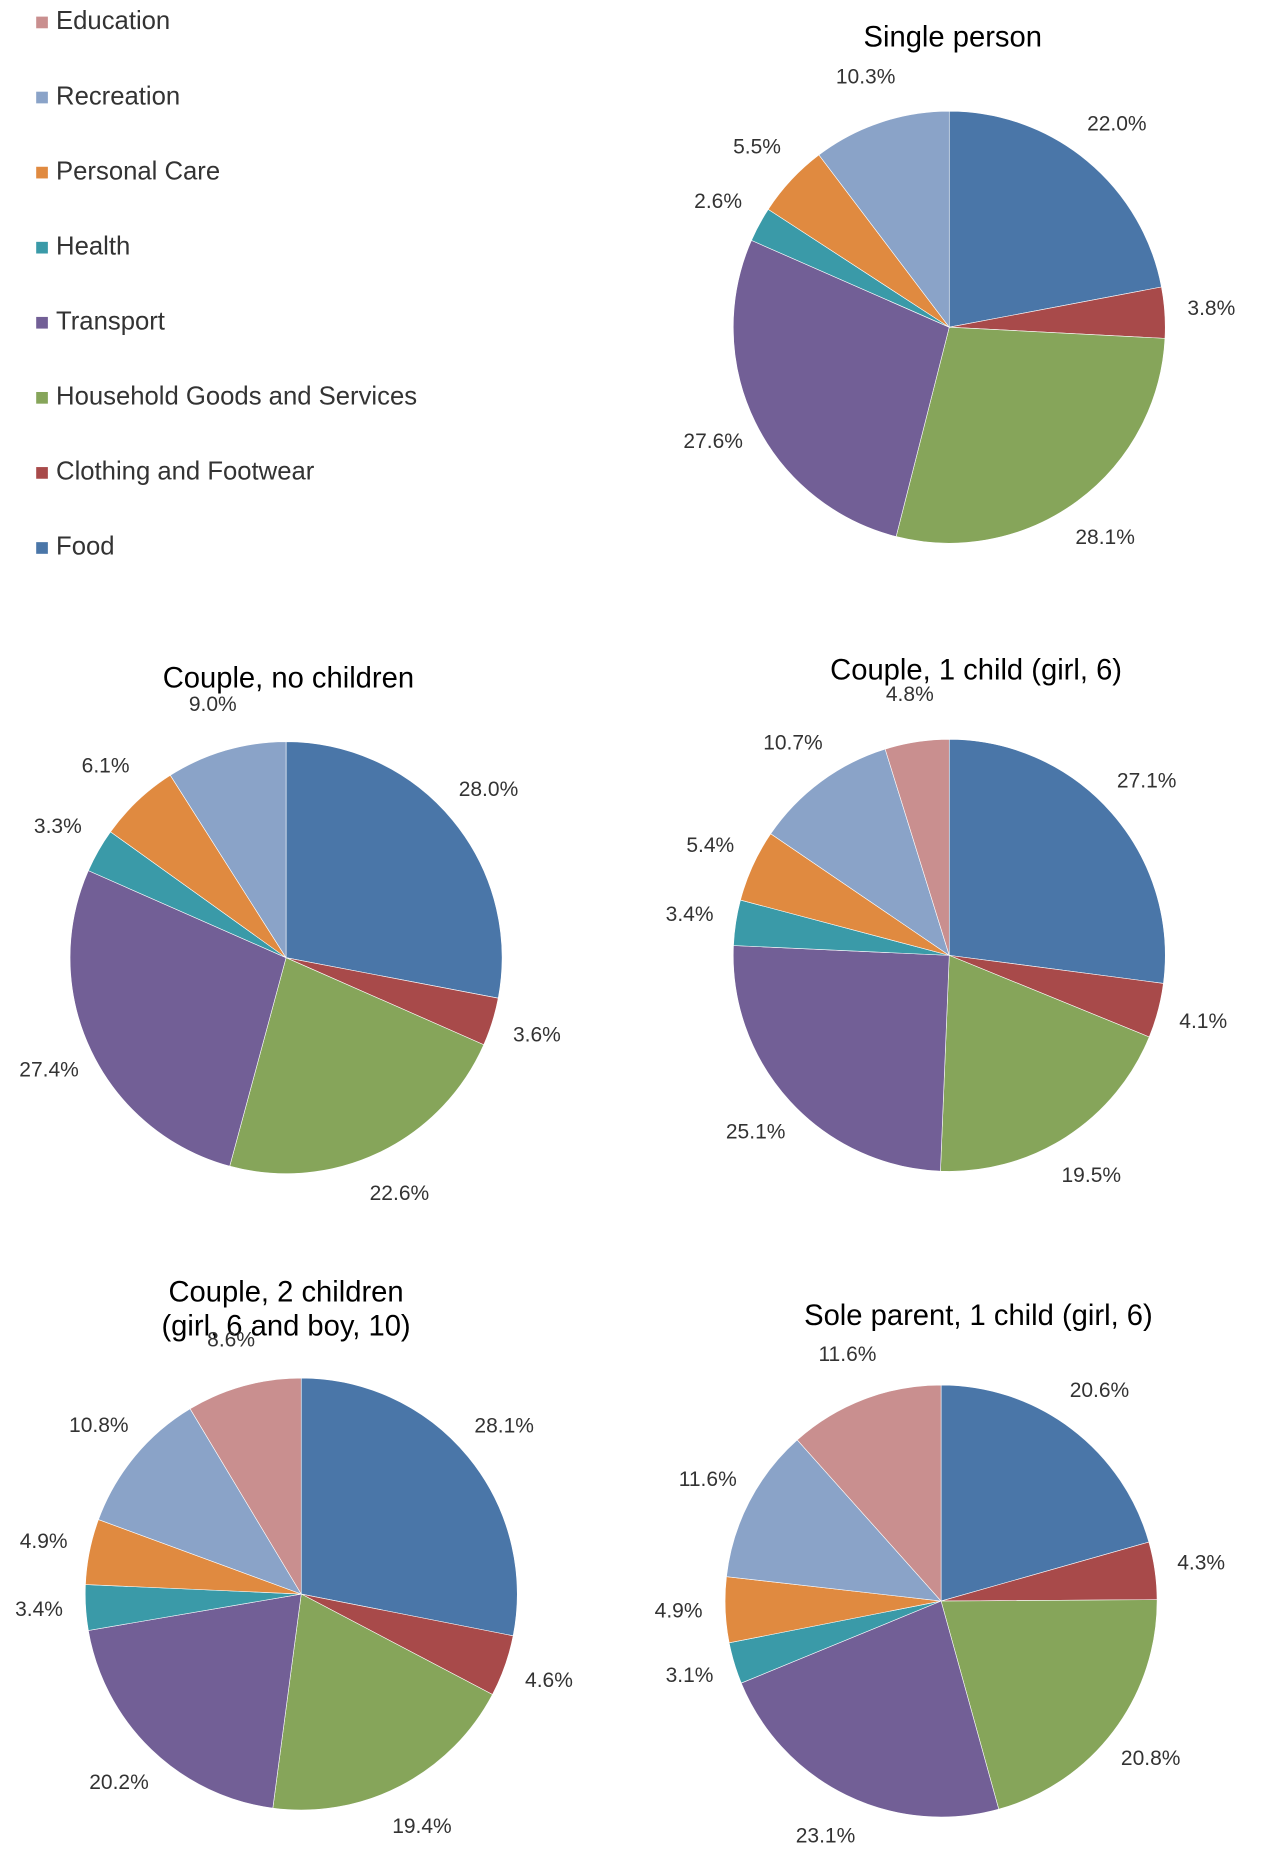  What do you see at coordinates (113, 21) in the screenshot?
I see `legend-label: Education` at bounding box center [113, 21].